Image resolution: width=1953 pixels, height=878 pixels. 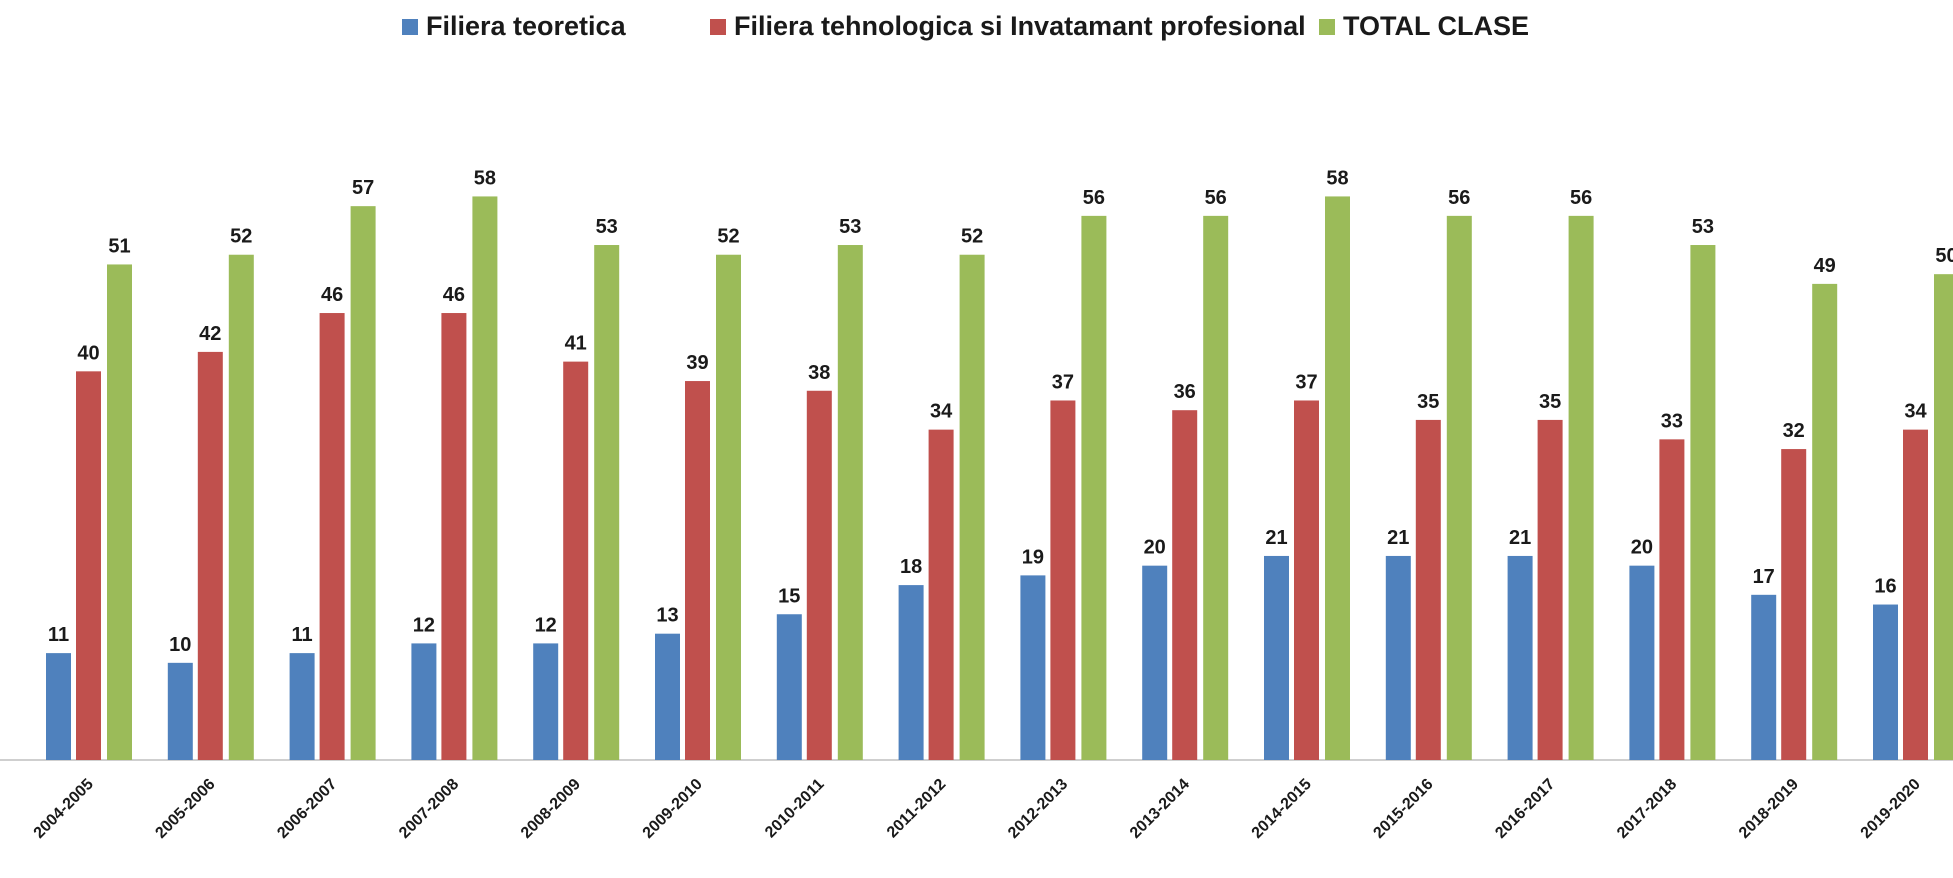 I want to click on x-tick-label: 2008-2009, so click(x=551, y=809).